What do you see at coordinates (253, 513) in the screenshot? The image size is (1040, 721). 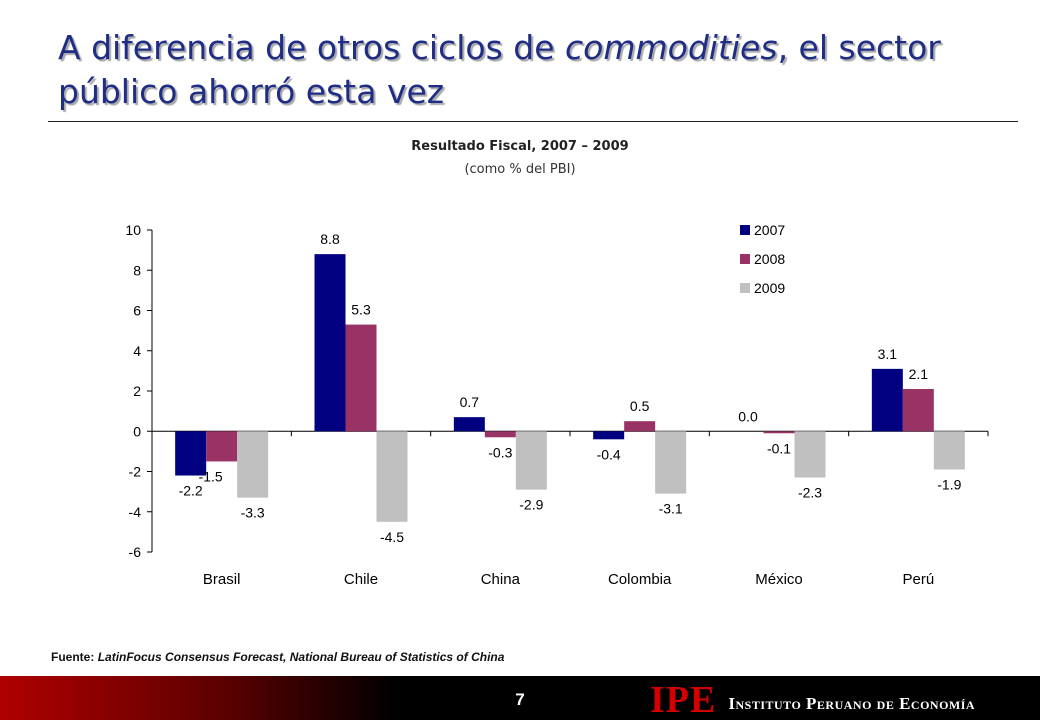 I see `data-label: -3.3` at bounding box center [253, 513].